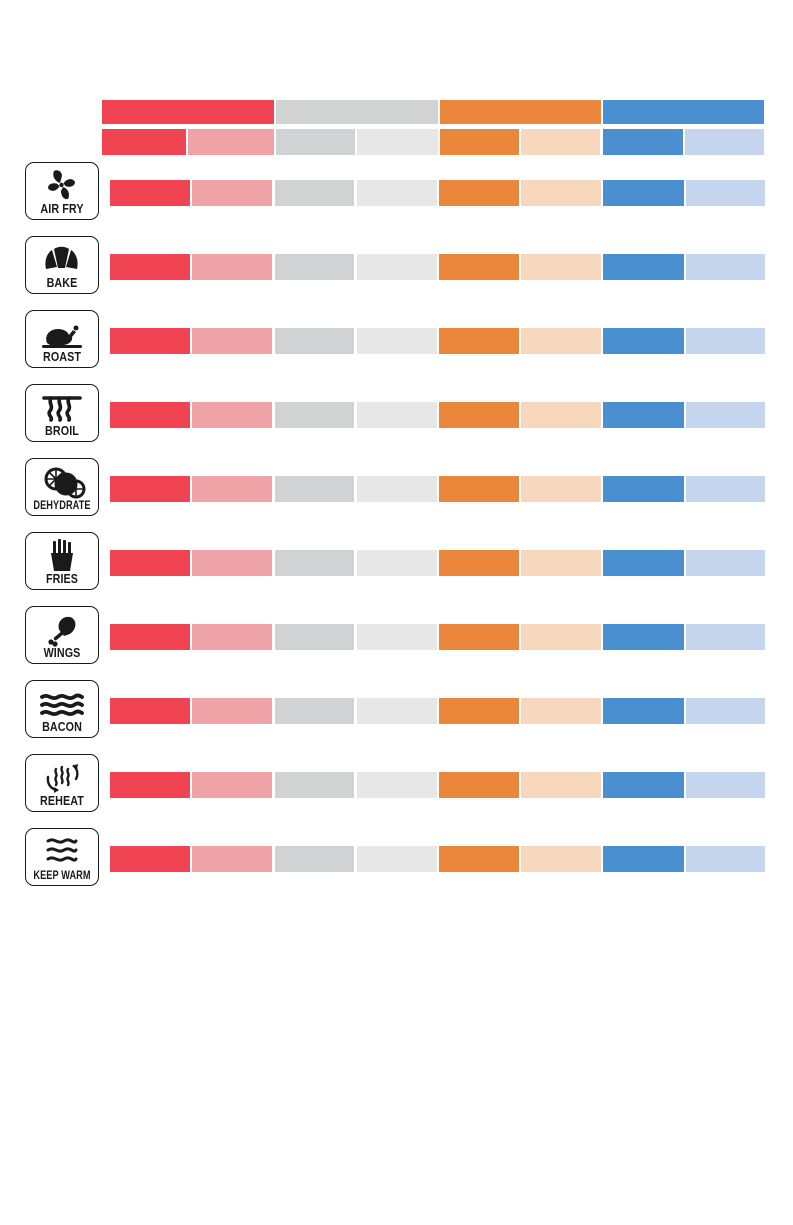 The image size is (793, 1225). I want to click on mode-label: FRIES, so click(62, 579).